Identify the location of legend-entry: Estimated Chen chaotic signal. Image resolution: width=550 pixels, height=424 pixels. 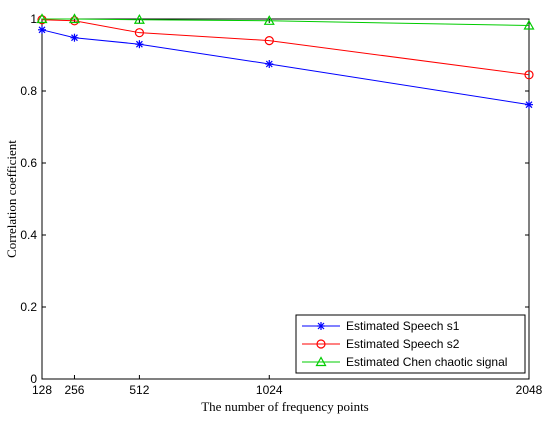
(404, 362).